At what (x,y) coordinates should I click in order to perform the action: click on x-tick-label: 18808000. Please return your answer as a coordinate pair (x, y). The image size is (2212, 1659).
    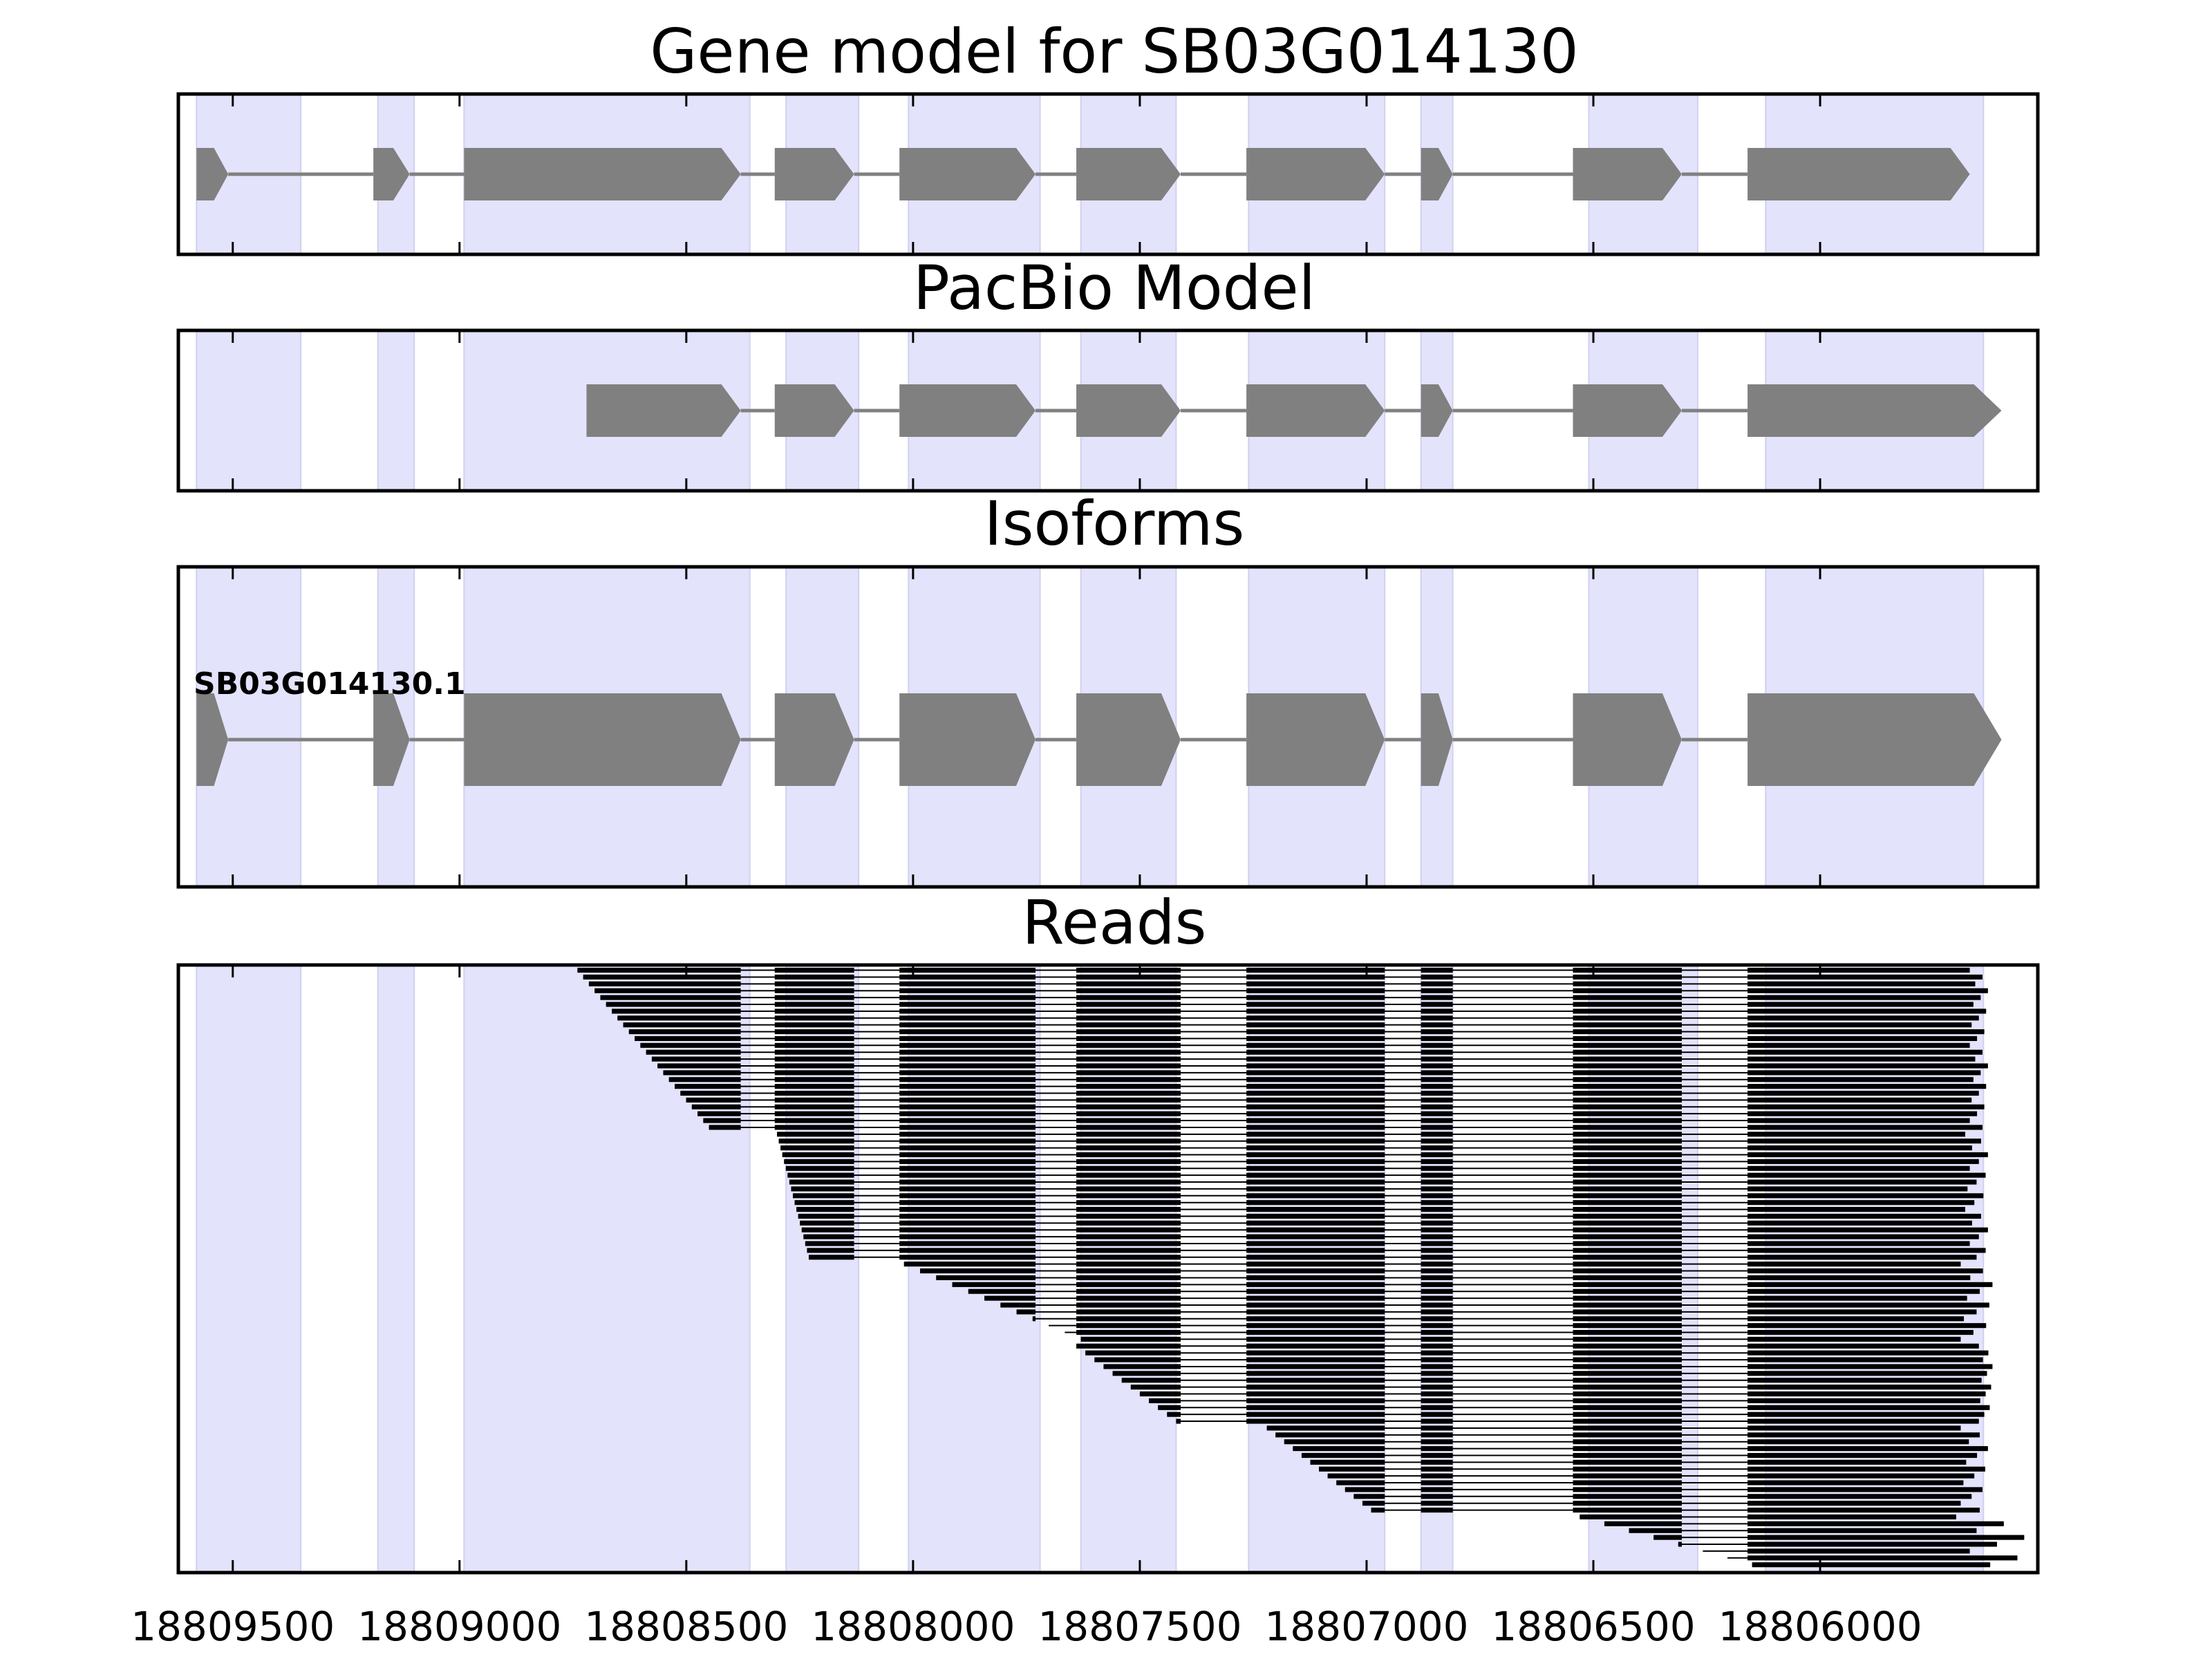
    Looking at the image, I should click on (913, 1626).